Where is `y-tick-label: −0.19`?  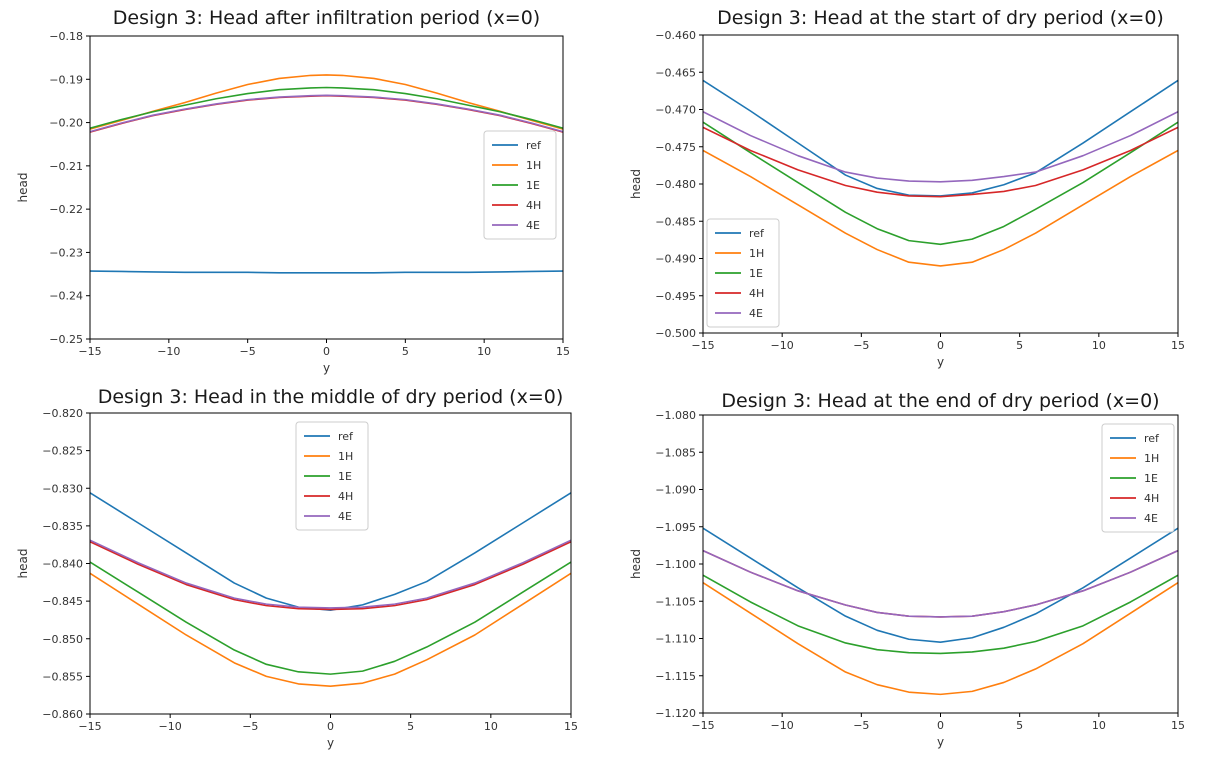 y-tick-label: −0.19 is located at coordinates (66, 79).